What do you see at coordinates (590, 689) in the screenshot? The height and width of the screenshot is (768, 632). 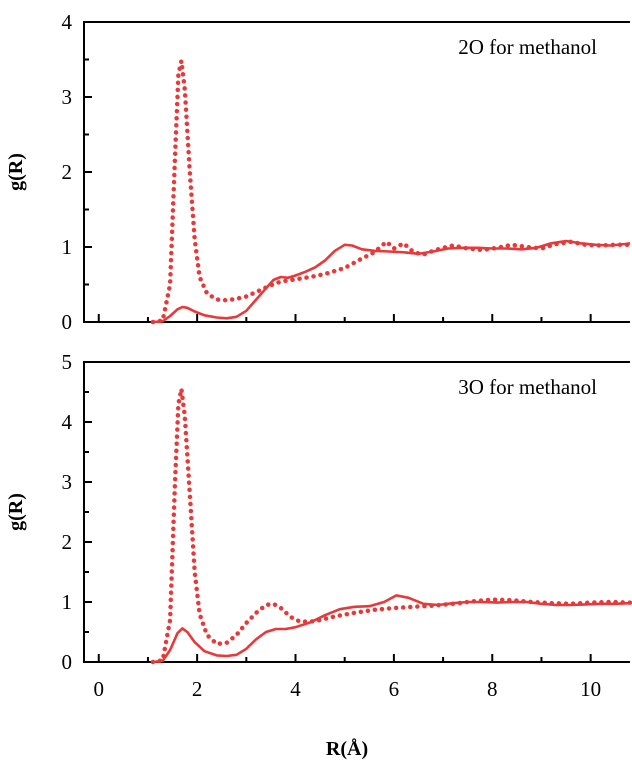 I see `bottom-x-tick-label: 10` at bounding box center [590, 689].